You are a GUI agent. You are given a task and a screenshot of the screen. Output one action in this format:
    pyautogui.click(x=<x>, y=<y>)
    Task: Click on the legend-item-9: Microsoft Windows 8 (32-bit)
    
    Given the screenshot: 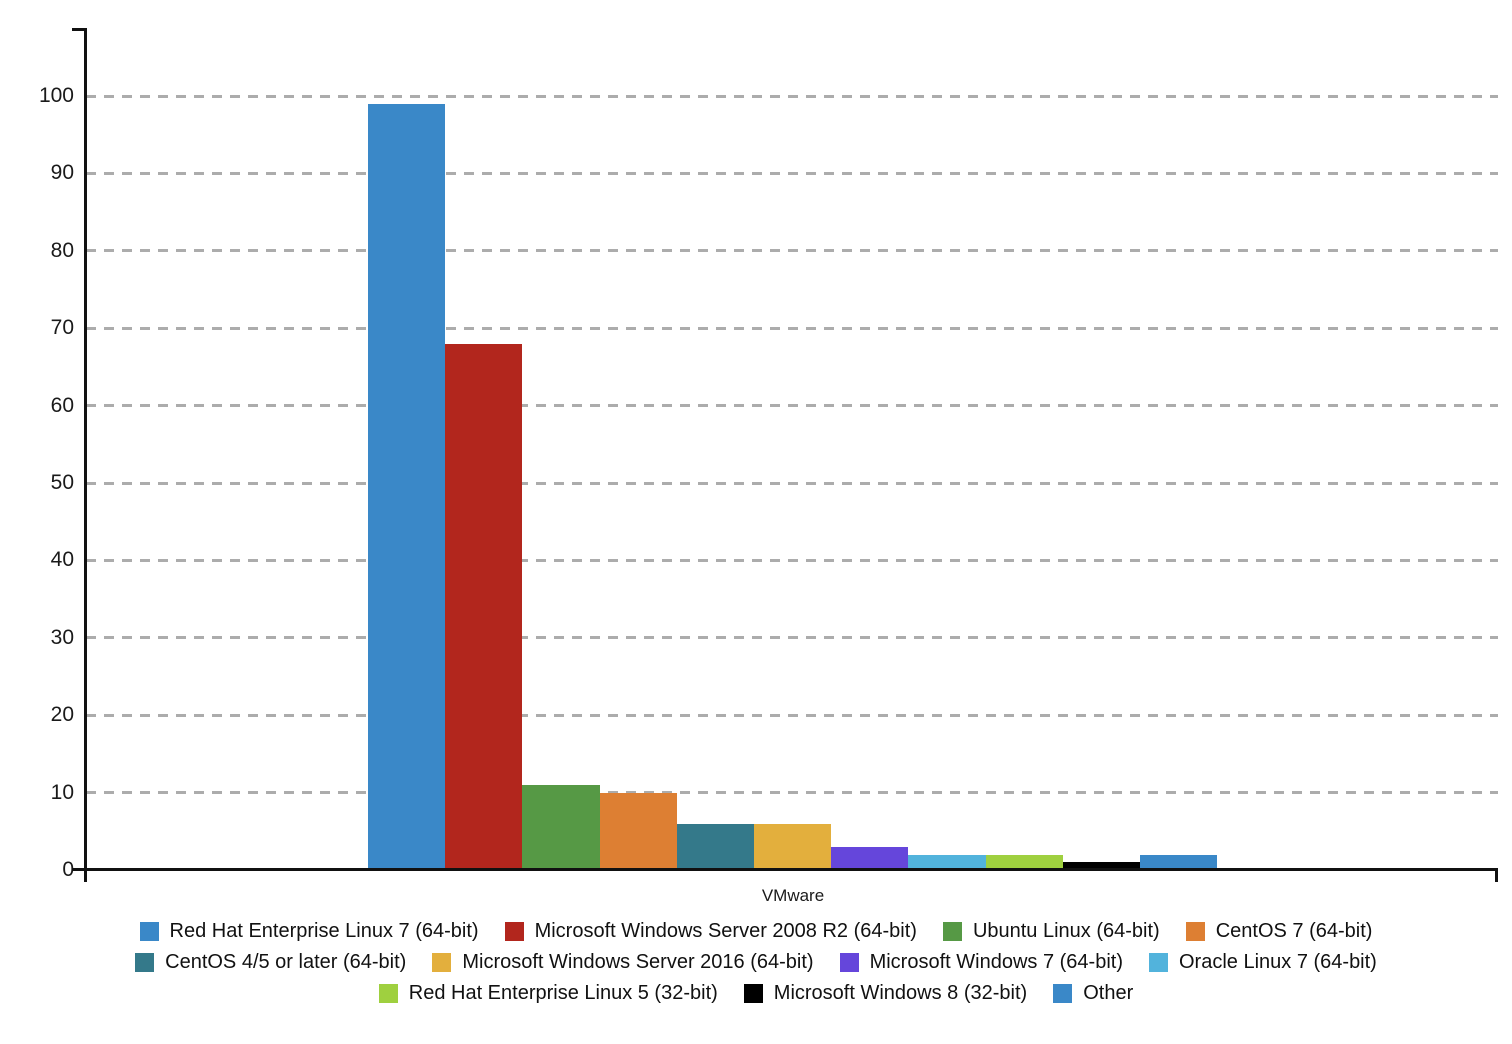 What is the action you would take?
    pyautogui.click(x=885, y=993)
    